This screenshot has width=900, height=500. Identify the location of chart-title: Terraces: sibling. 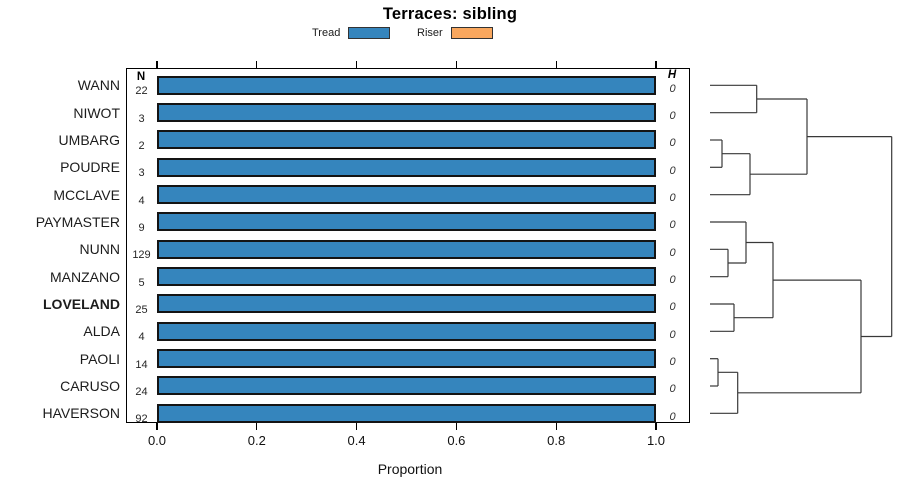
(450, 14).